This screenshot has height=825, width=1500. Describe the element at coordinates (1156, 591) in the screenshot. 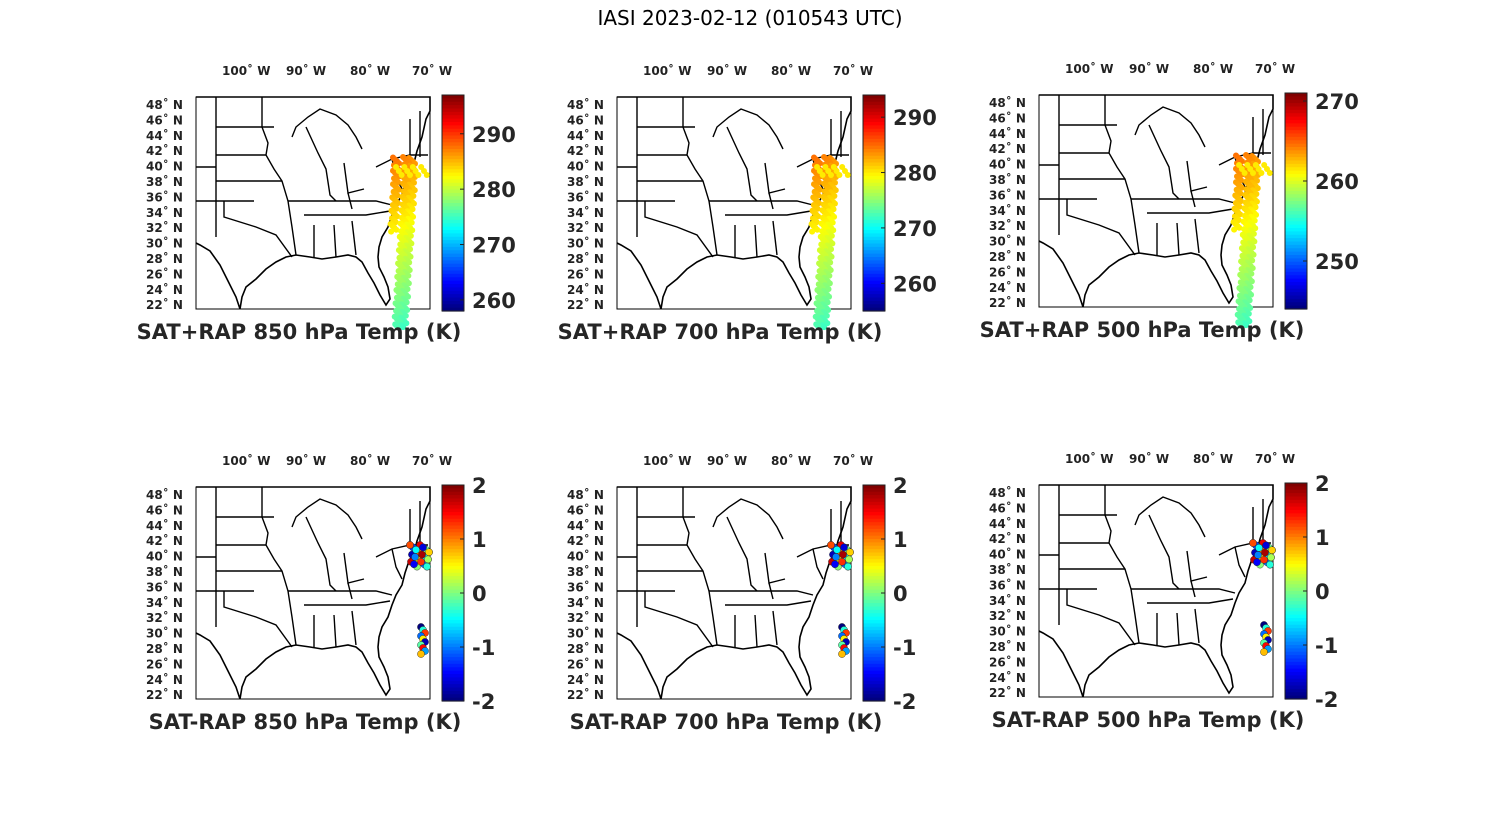

I see `map-frame` at that location.